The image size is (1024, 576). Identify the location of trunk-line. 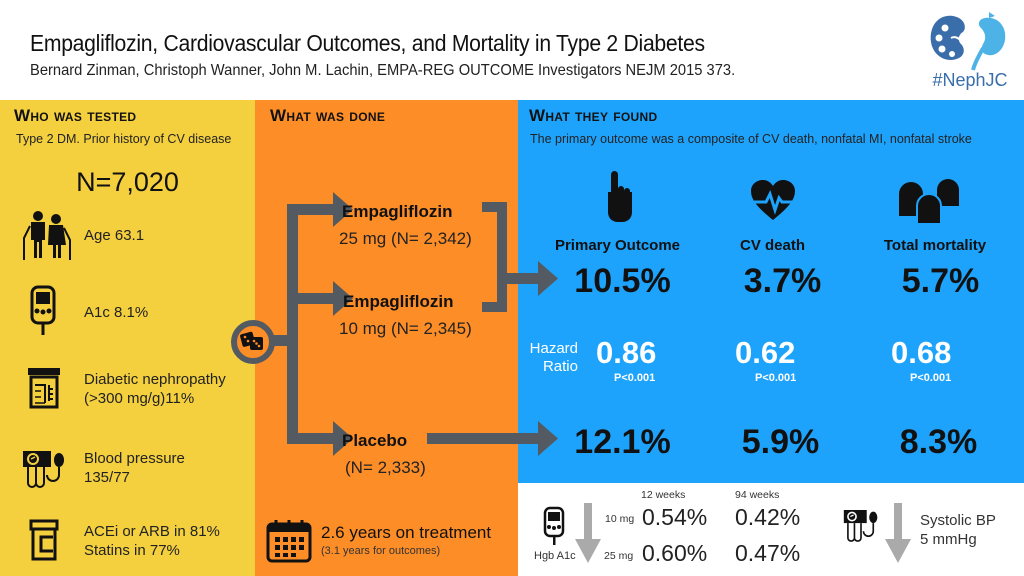
(292, 324).